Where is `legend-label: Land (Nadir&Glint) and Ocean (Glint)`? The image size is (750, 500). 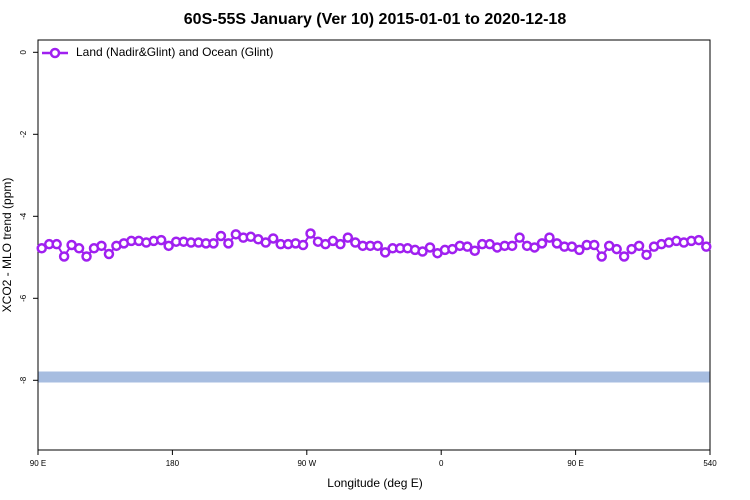
legend-label: Land (Nadir&Glint) and Ocean (Glint) is located at coordinates (174, 52).